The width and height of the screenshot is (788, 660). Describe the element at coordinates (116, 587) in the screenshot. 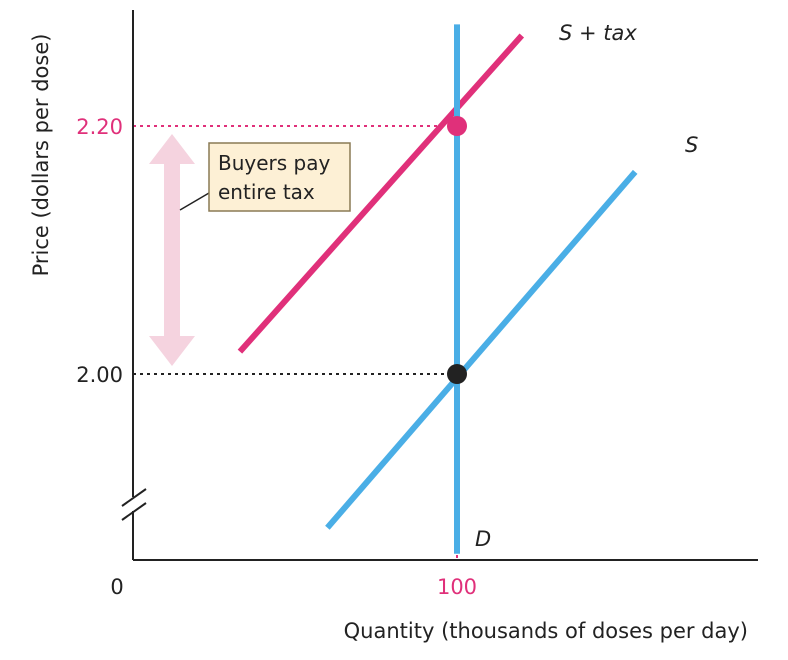

I see `x-tick-label-0: 0` at that location.